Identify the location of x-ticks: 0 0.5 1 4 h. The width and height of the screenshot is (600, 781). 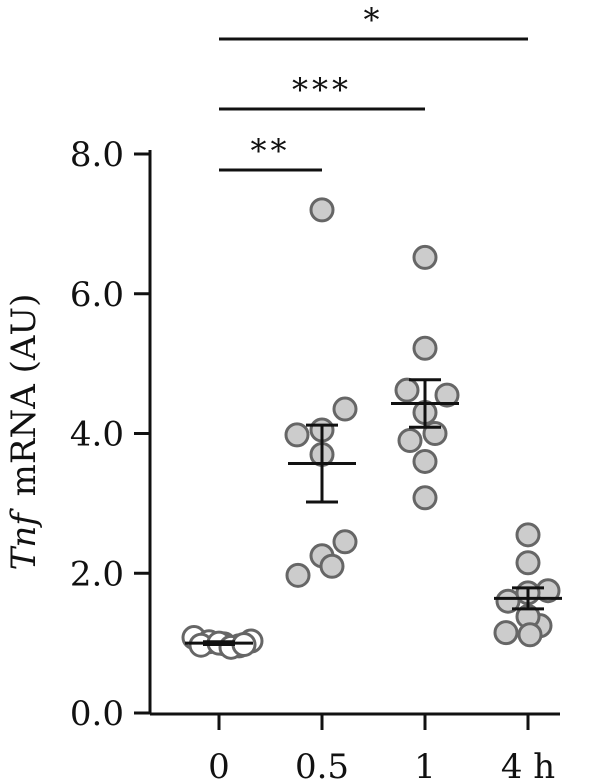
(381, 747).